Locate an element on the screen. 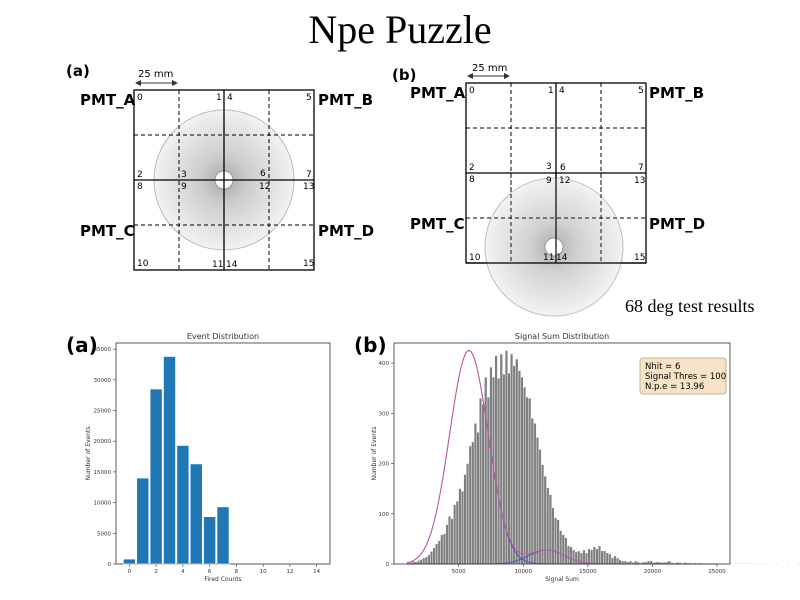 The height and width of the screenshot is (600, 800). pixel-number: 15 is located at coordinates (639, 258).